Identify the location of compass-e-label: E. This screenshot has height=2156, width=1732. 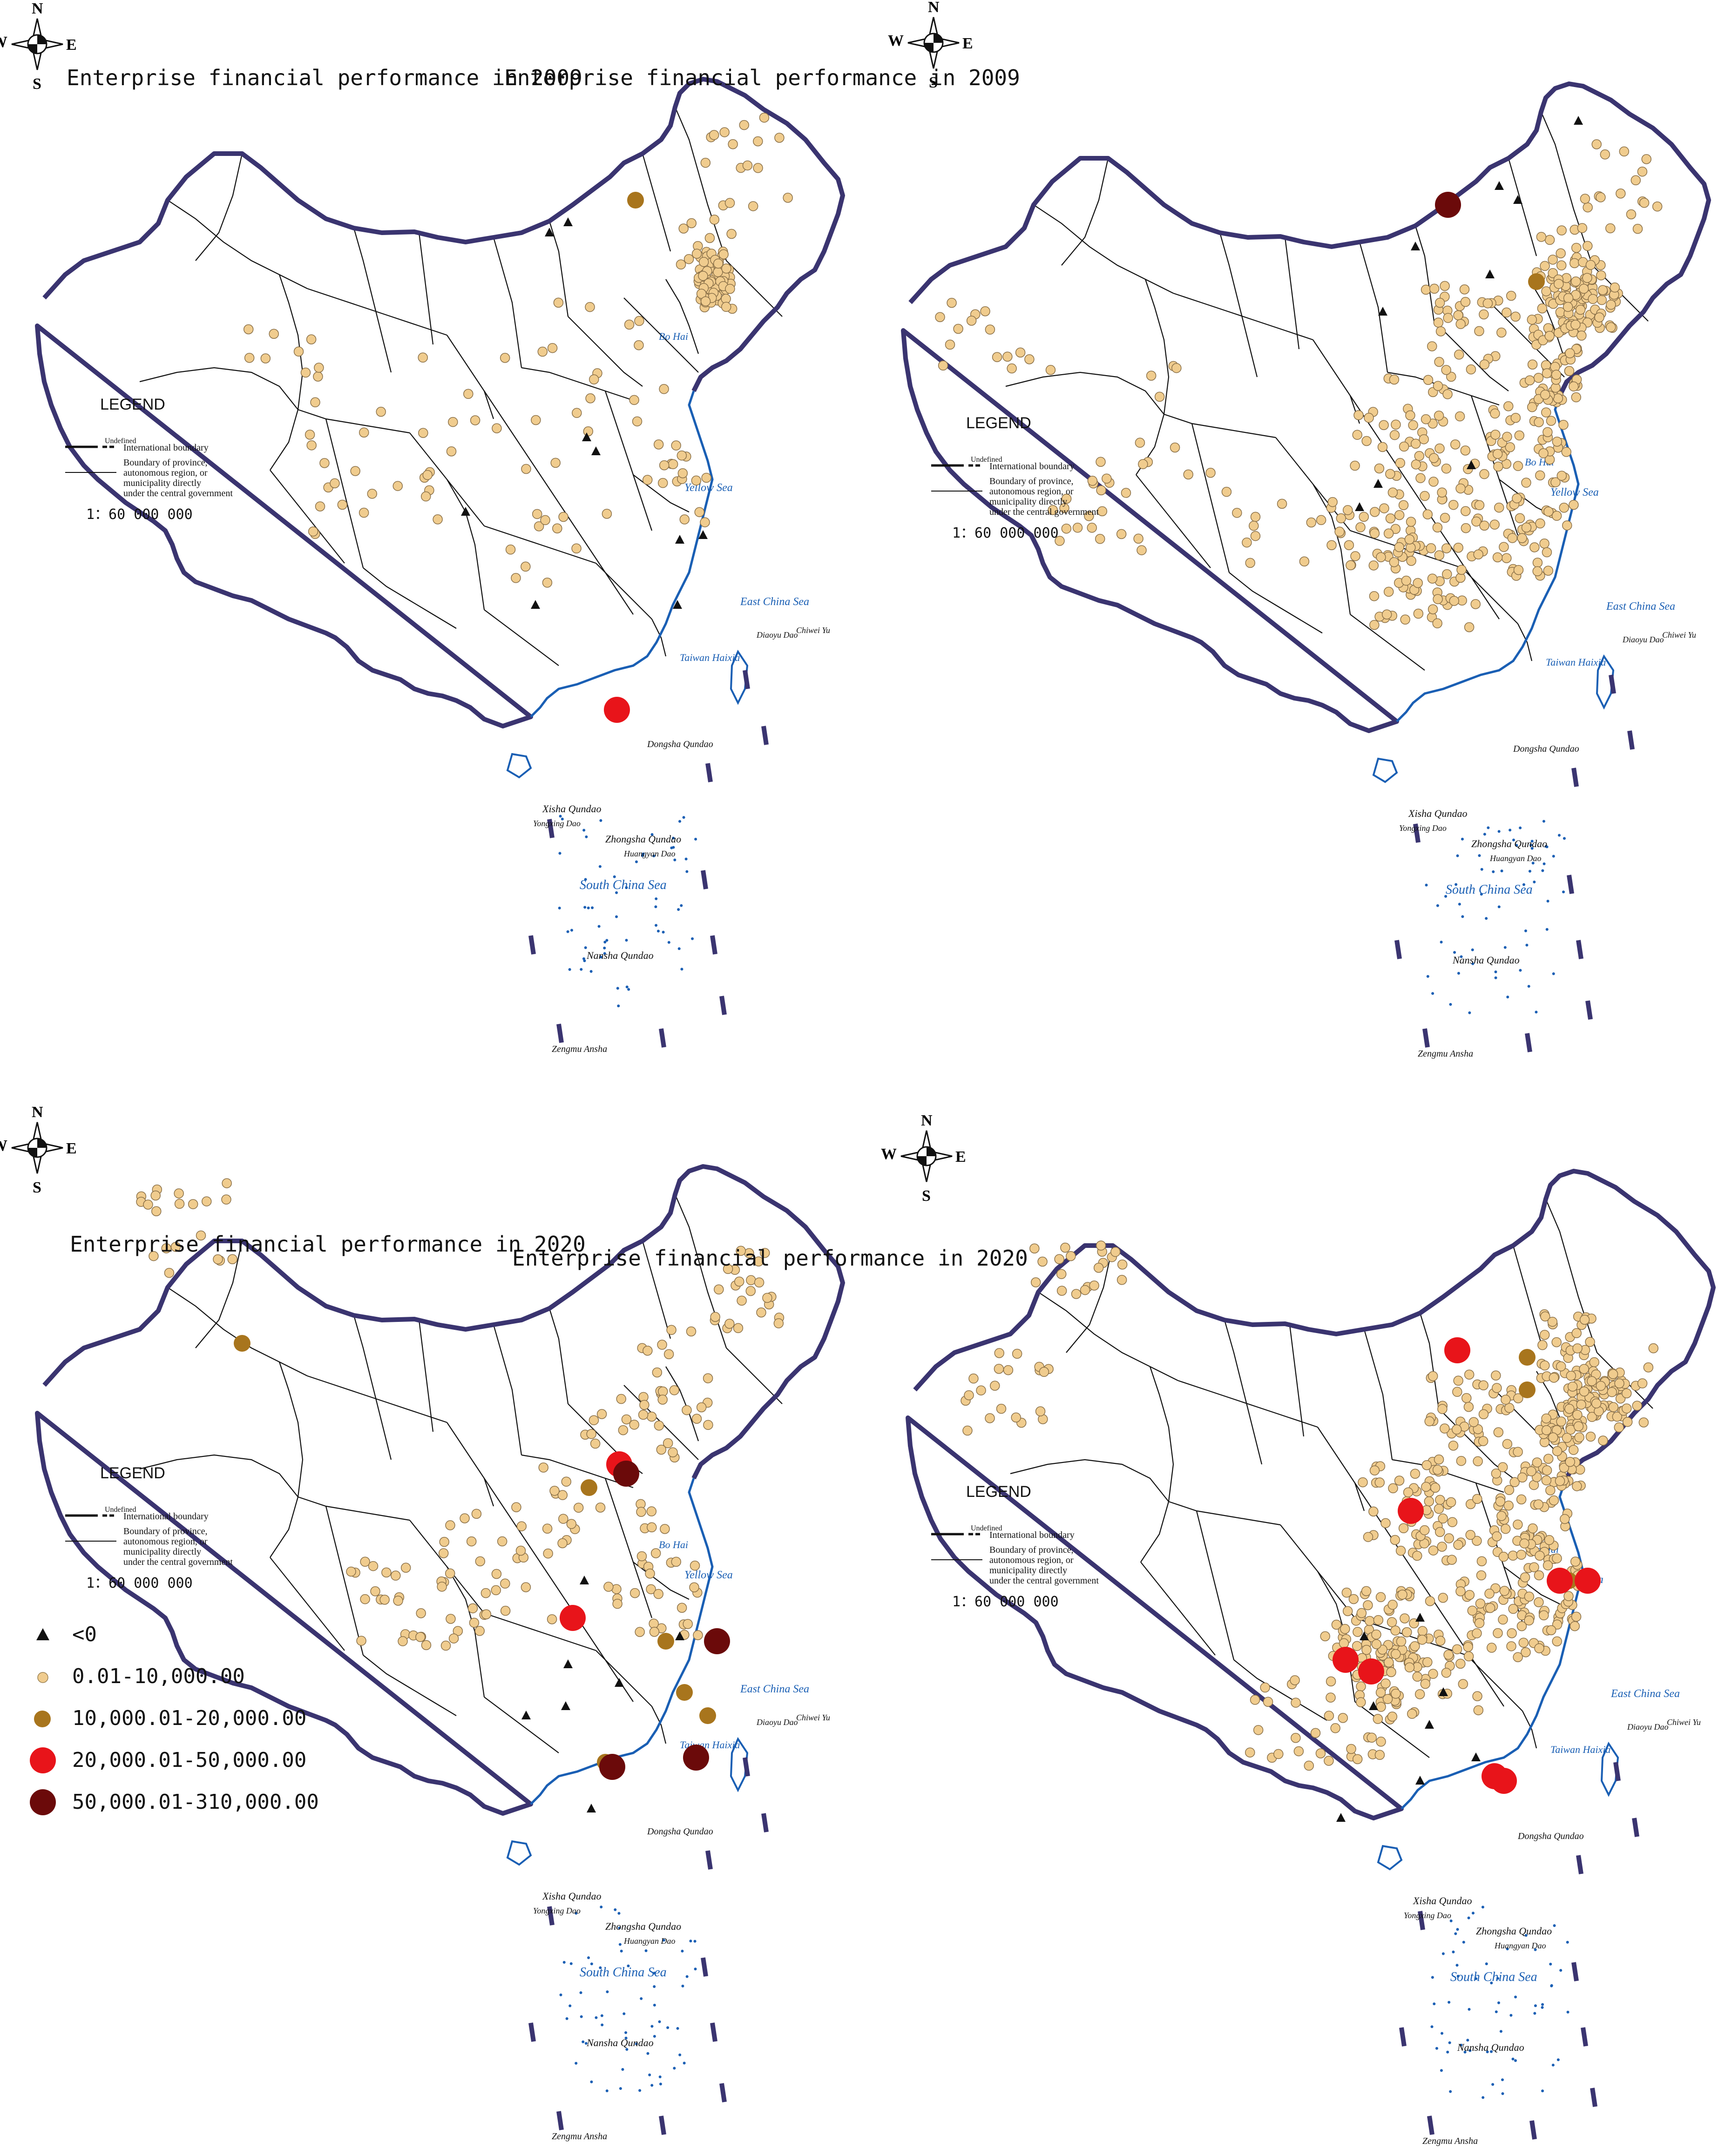
(71, 1148).